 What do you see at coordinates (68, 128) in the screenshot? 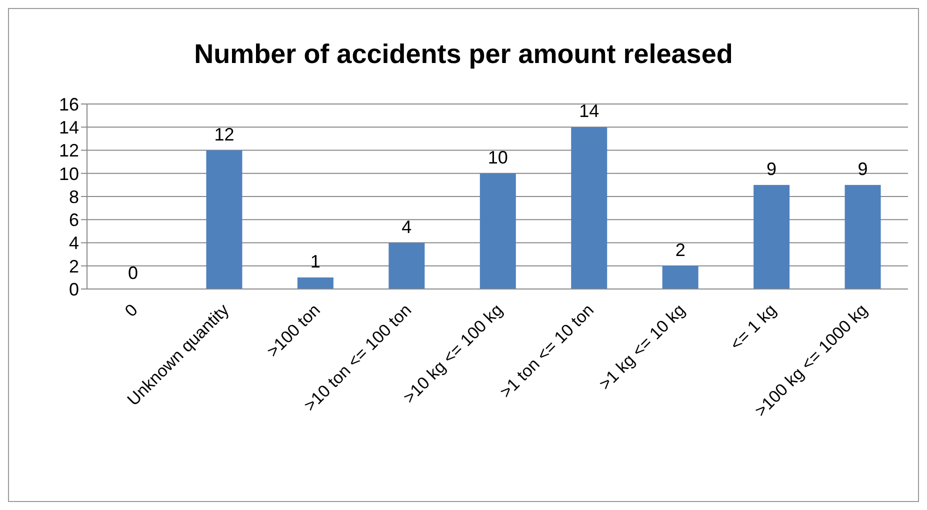
I see `y-tick-label: 14` at bounding box center [68, 128].